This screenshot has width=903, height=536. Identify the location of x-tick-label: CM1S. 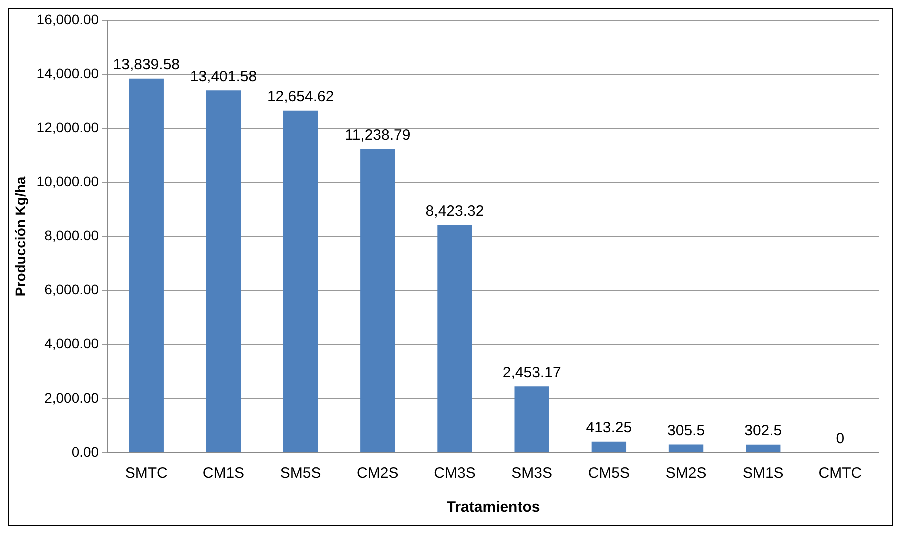
(223, 473).